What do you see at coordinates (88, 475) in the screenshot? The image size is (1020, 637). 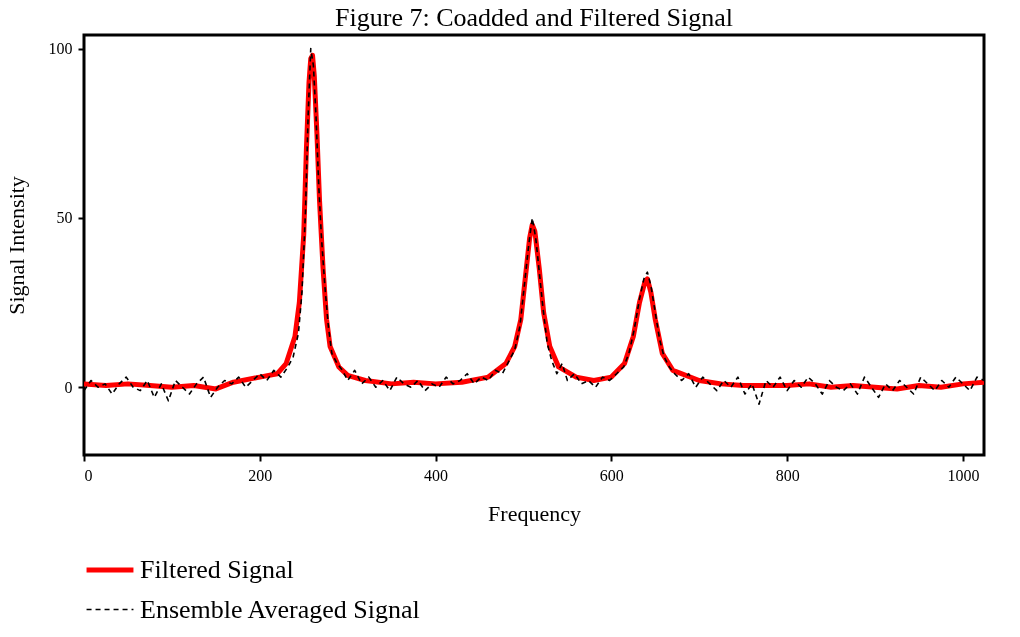 I see `x-tick-label: 0` at bounding box center [88, 475].